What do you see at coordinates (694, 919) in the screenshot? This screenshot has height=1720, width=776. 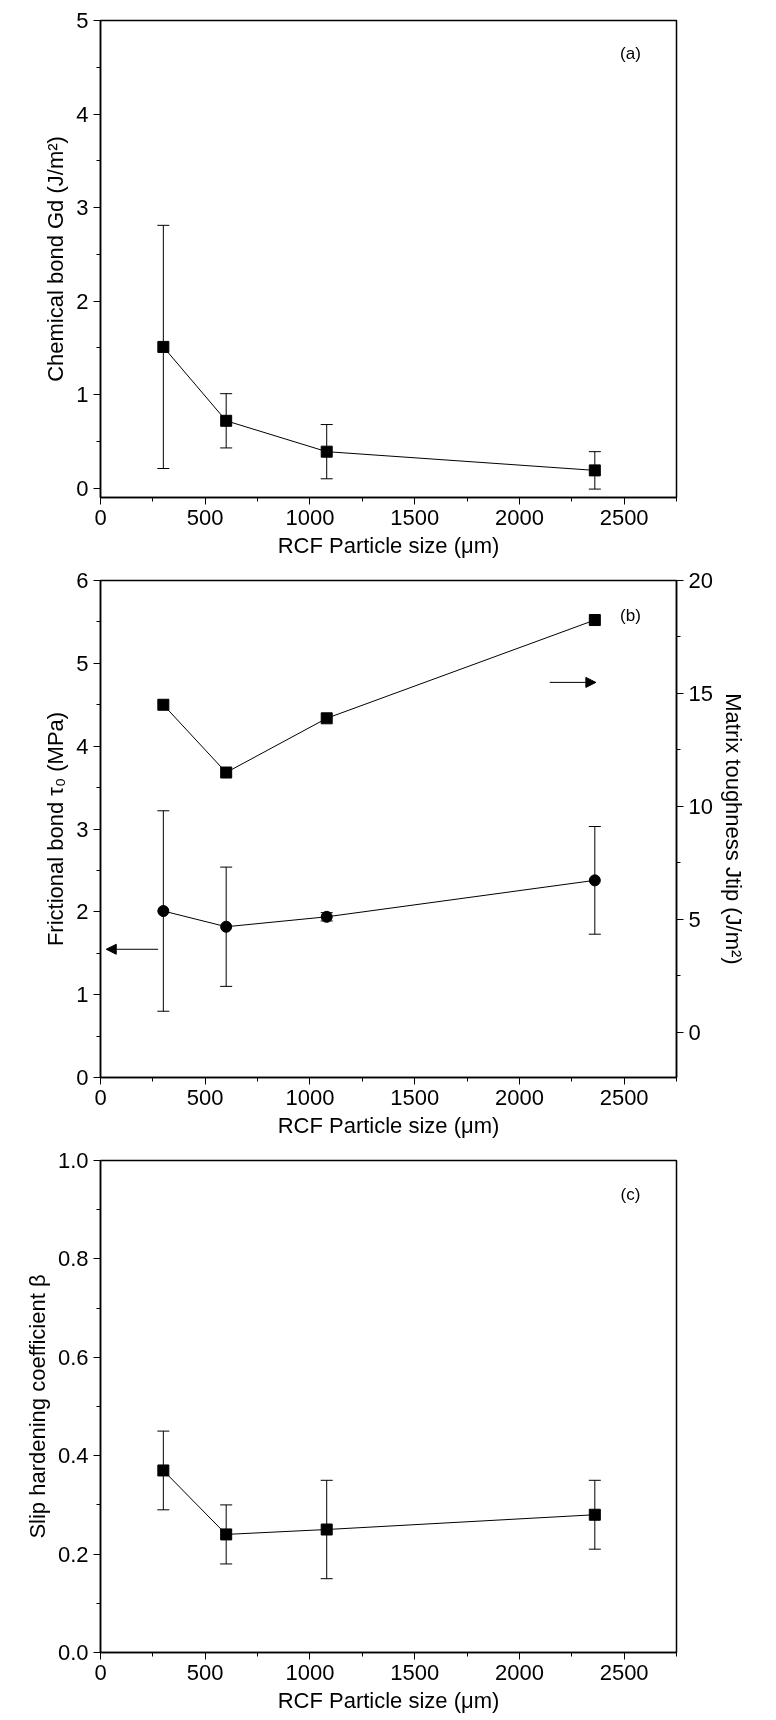 I see `y2-tick-label: 5` at bounding box center [694, 919].